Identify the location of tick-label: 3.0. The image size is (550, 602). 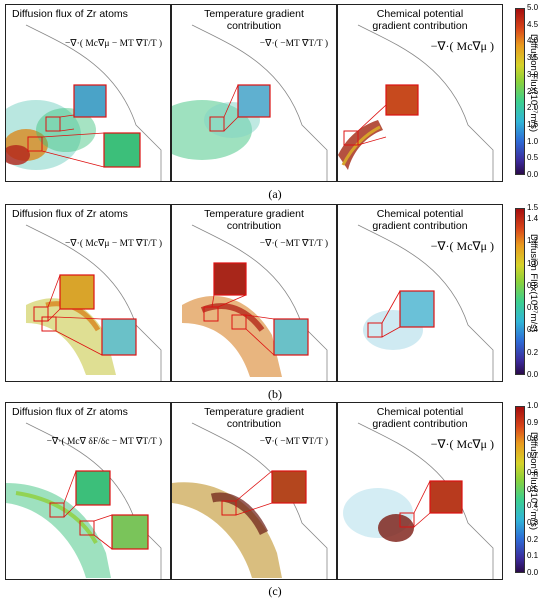
(533, 74).